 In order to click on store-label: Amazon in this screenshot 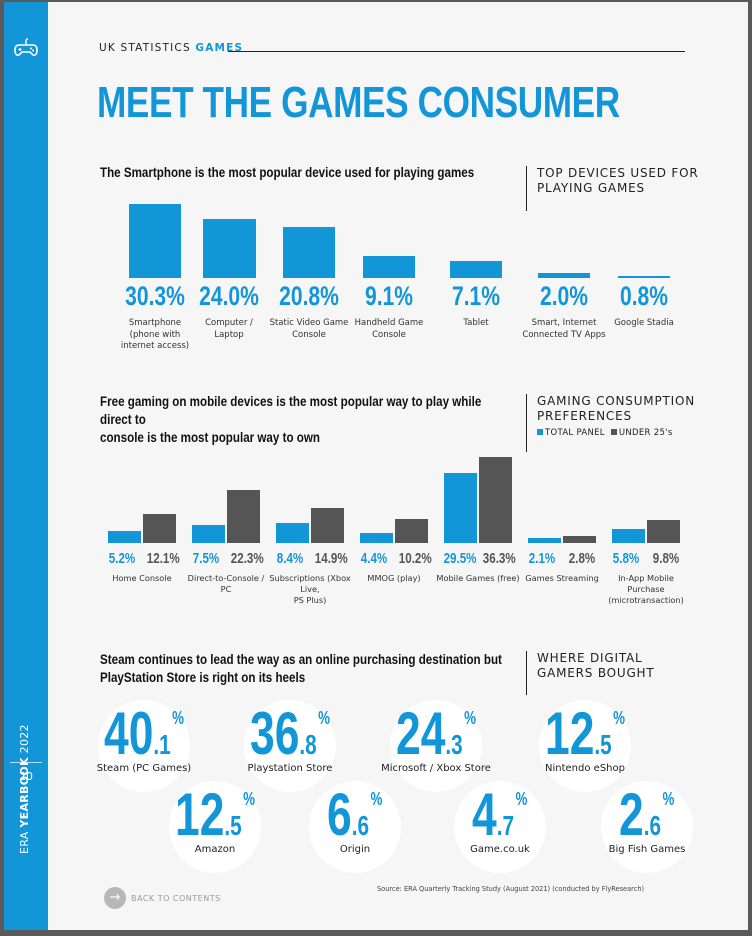, I will do `click(215, 849)`.